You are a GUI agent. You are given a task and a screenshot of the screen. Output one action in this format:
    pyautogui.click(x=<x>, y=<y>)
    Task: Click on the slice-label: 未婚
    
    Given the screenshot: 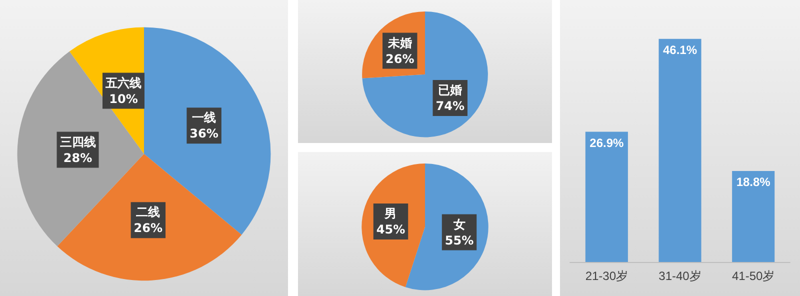 What is the action you would take?
    pyautogui.click(x=399, y=43)
    